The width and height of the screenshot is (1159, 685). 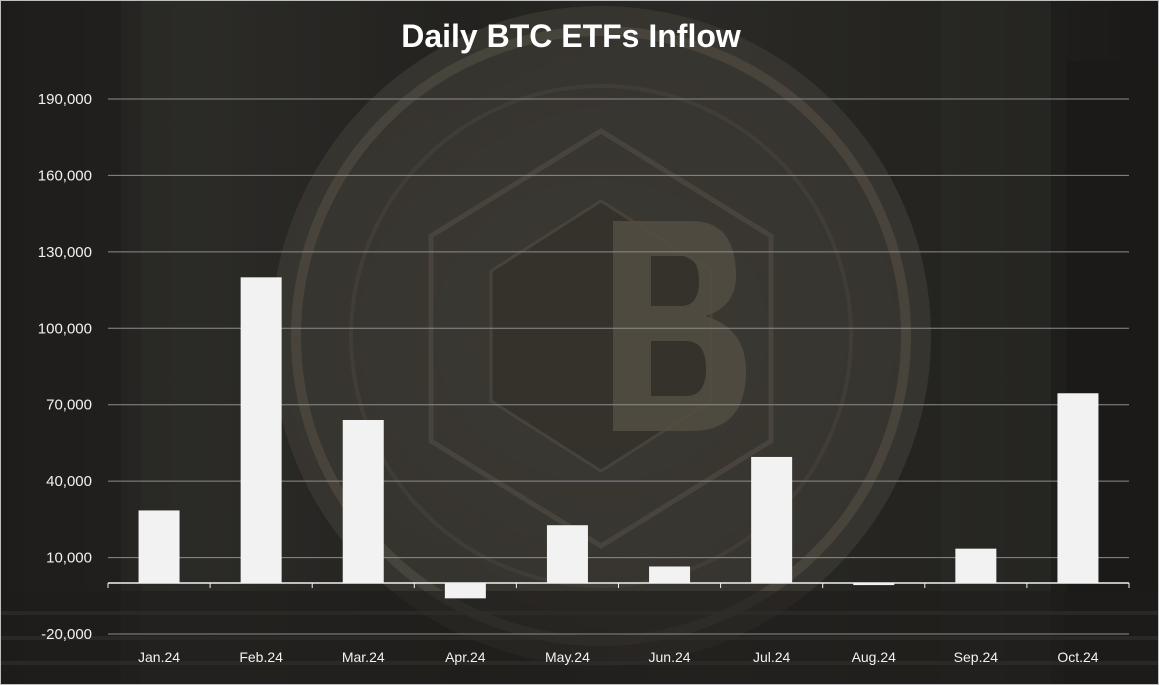 I want to click on y-tick-label: 130,000, so click(x=65, y=252).